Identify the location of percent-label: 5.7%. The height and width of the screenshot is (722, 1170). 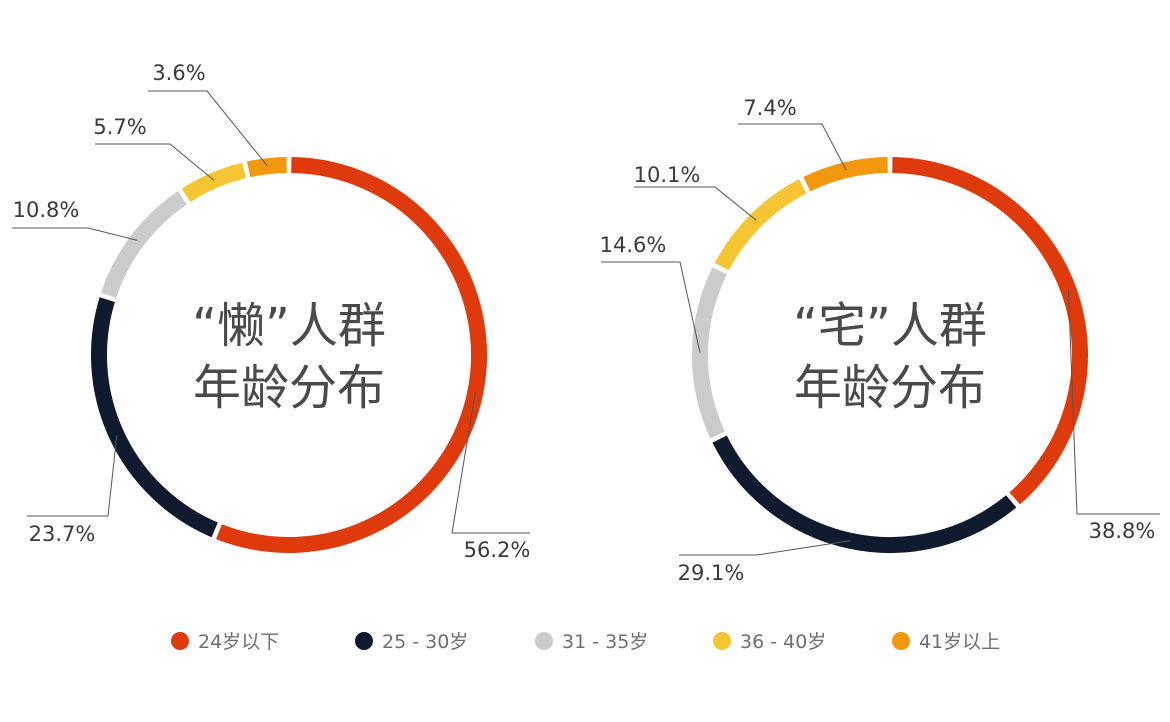
(119, 127).